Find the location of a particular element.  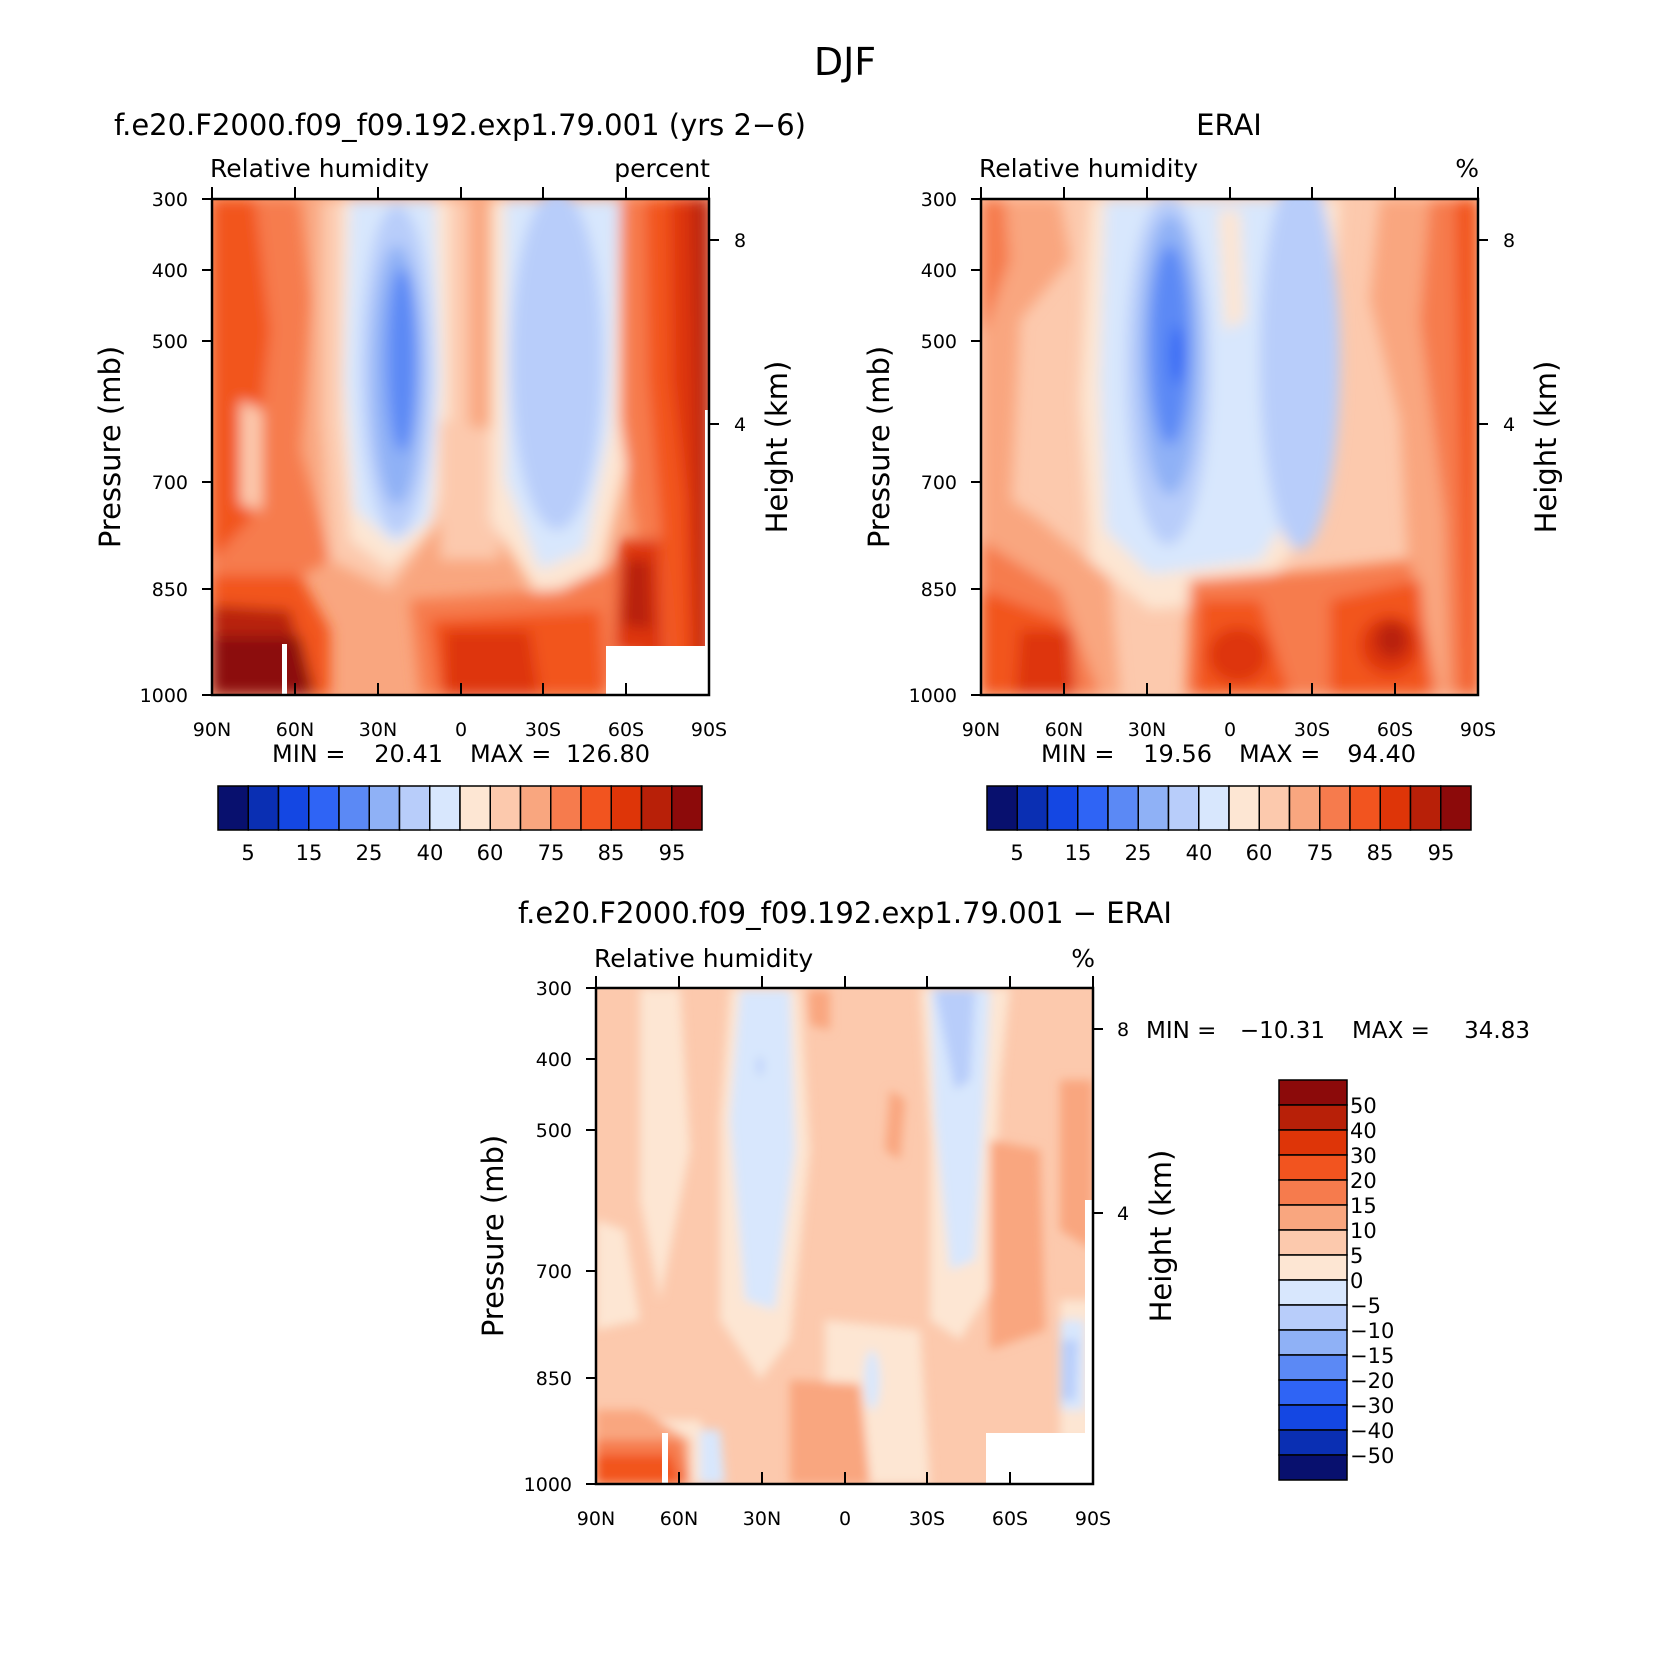

colorbar-label: −10 is located at coordinates (1372, 1331).